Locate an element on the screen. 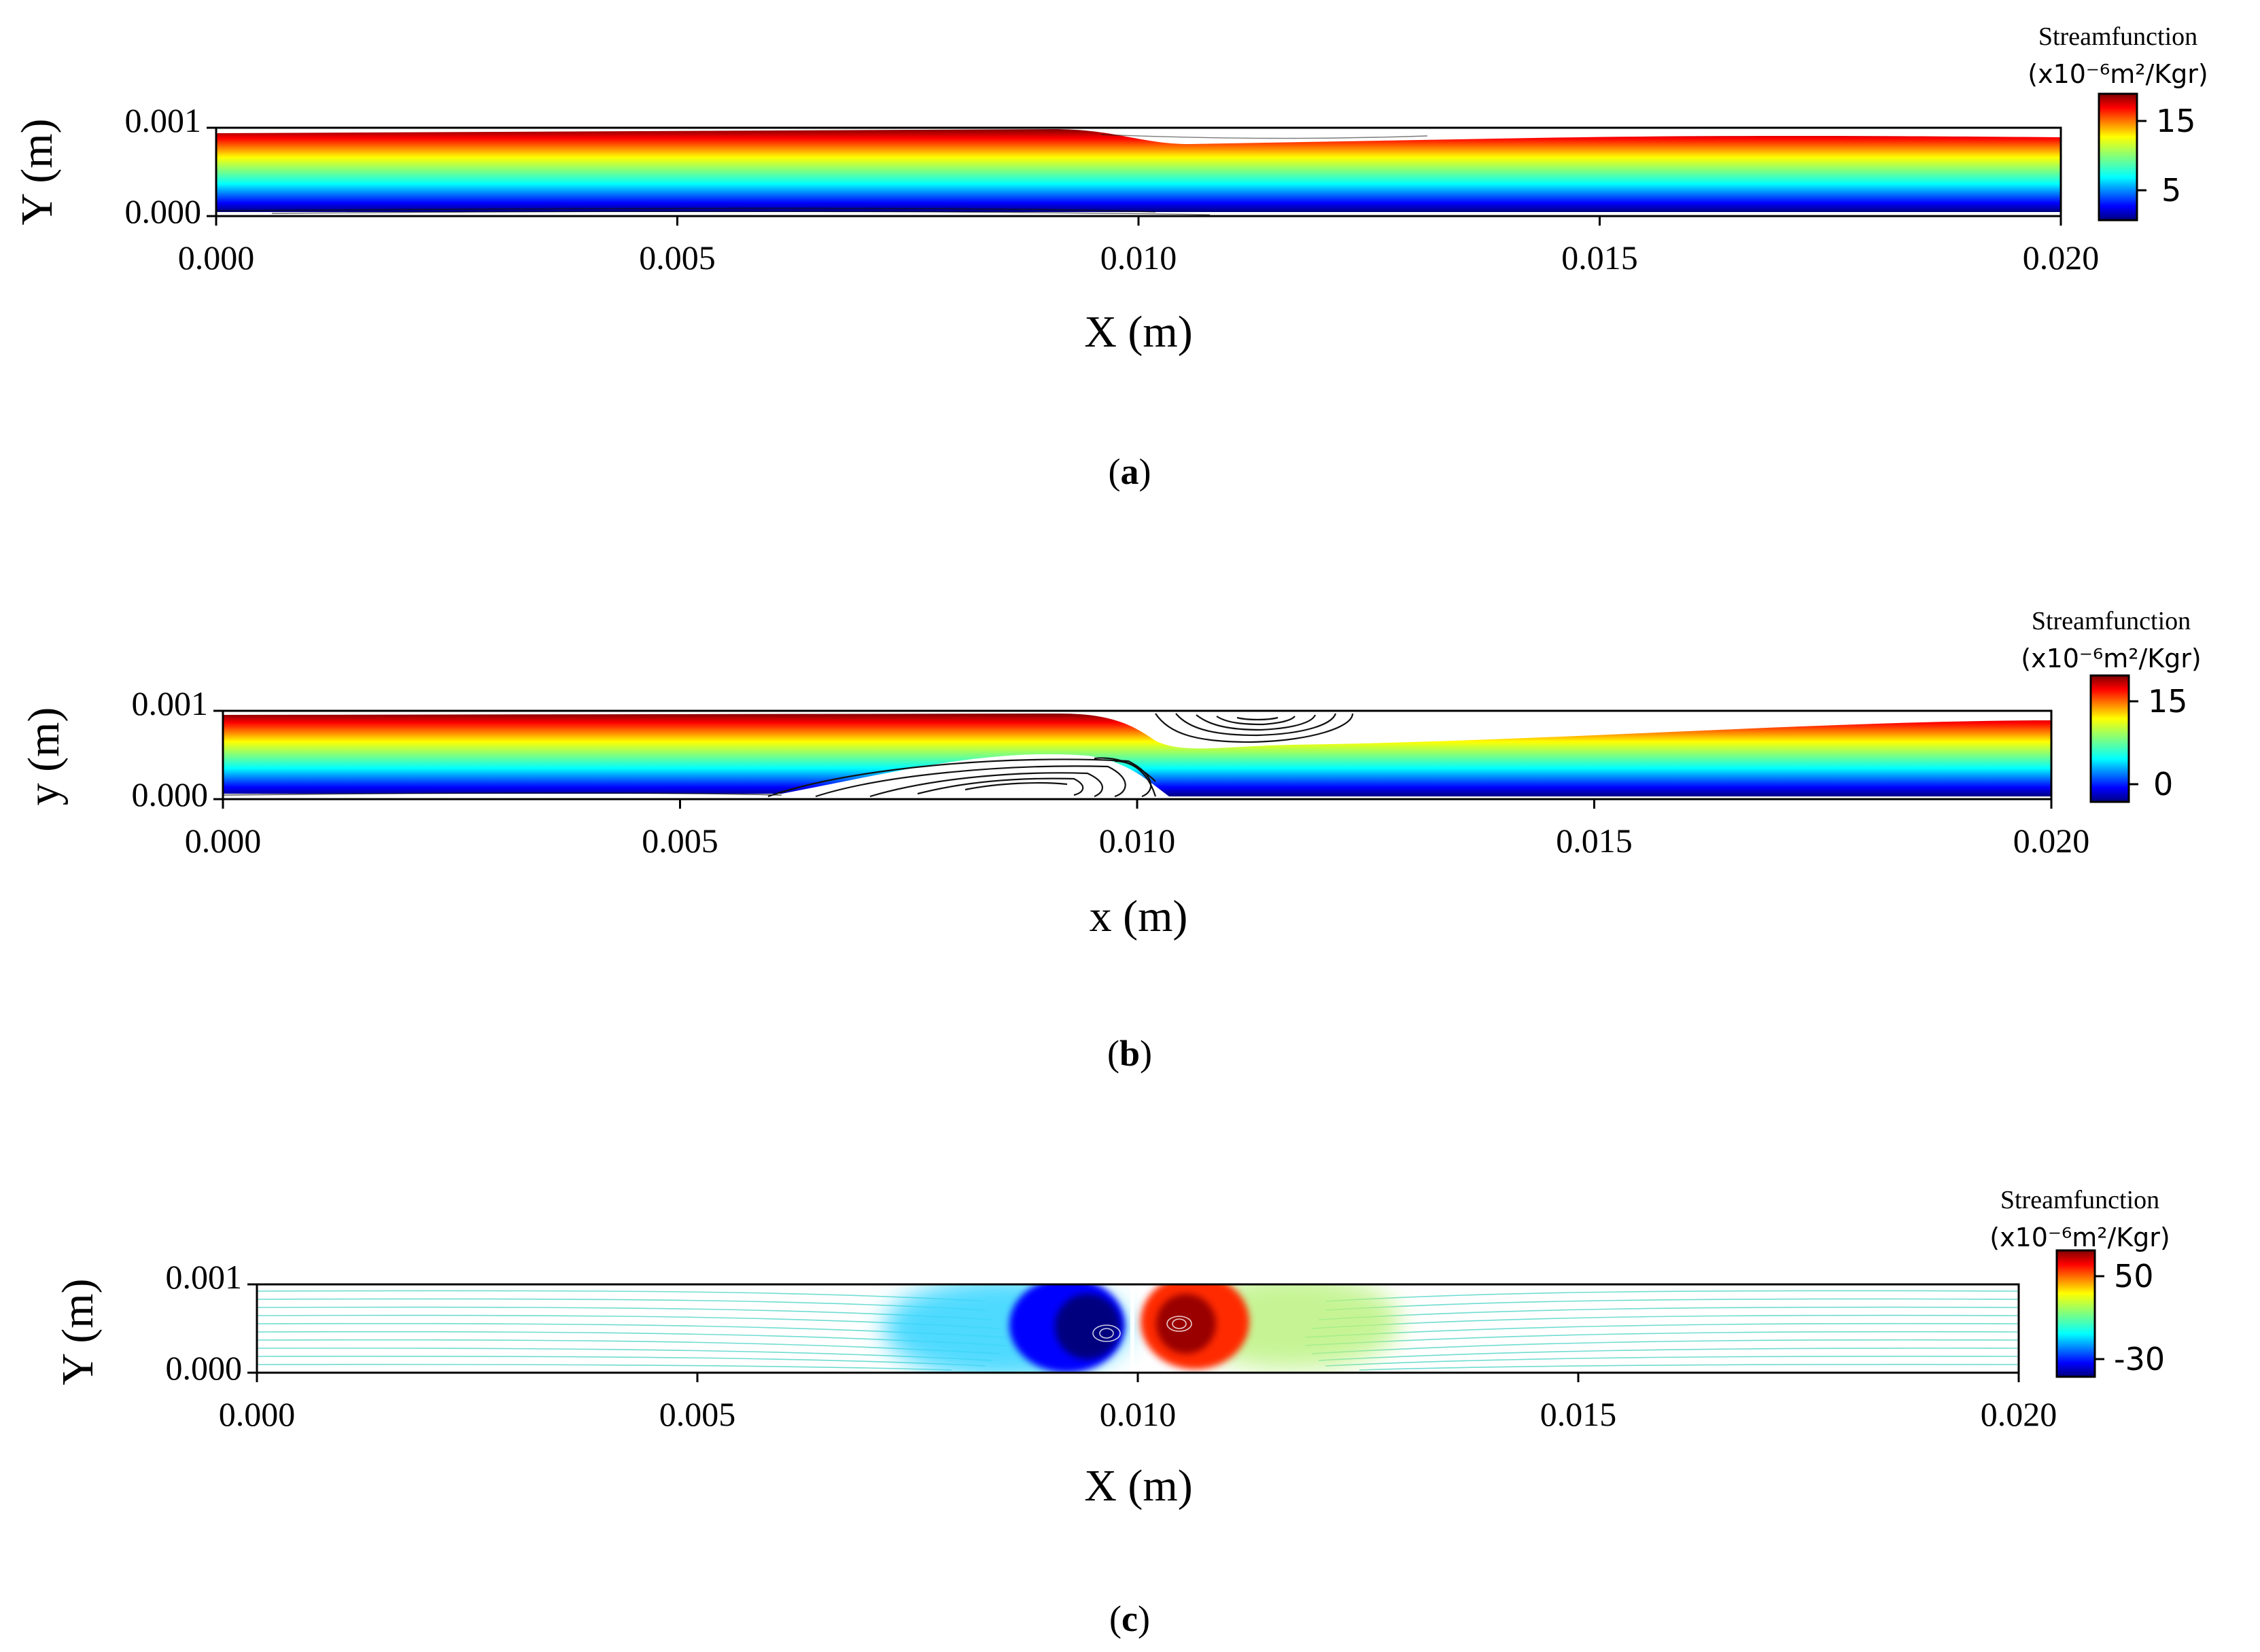  panel-a-colorbar: Streamfunction (x10⁻⁶m²/Kgr) 15 5 is located at coordinates (2118, 122).